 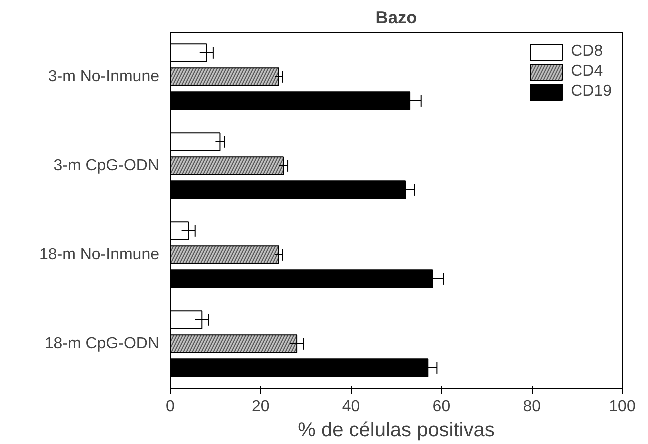 I want to click on x-tick-label: 60, so click(x=441, y=407).